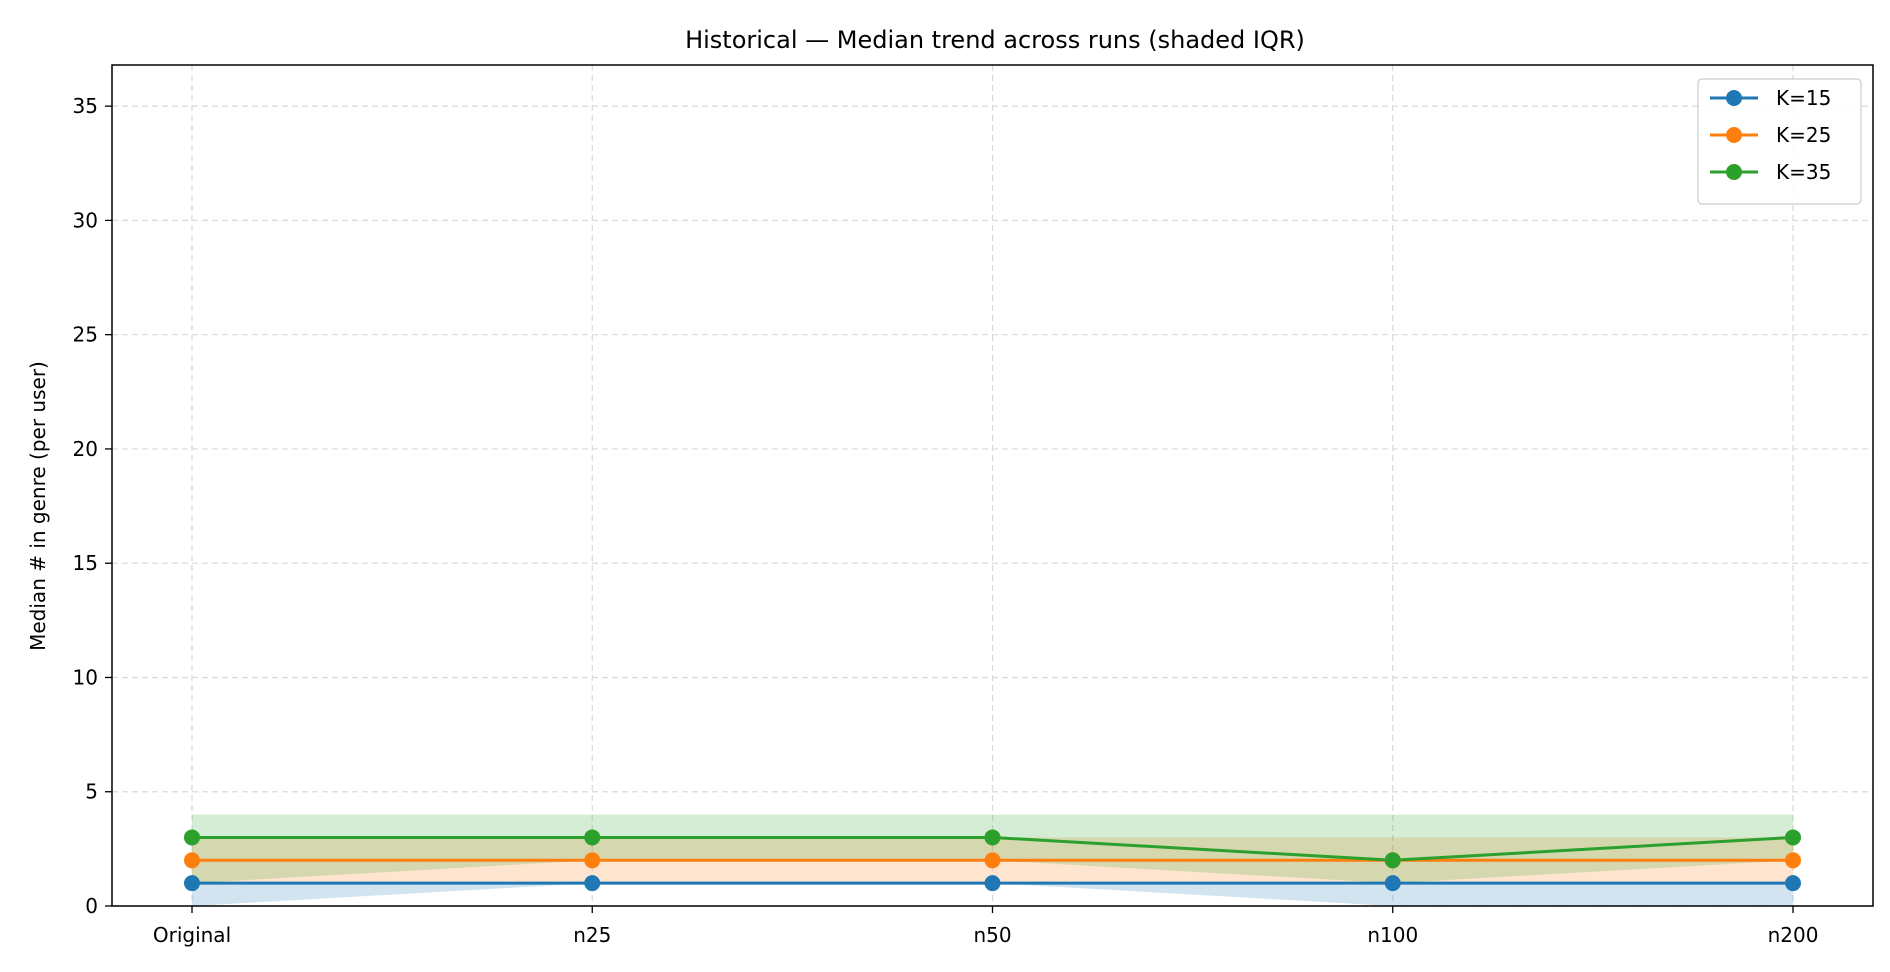 The width and height of the screenshot is (1890, 972). I want to click on y-tick-label: 30, so click(85, 220).